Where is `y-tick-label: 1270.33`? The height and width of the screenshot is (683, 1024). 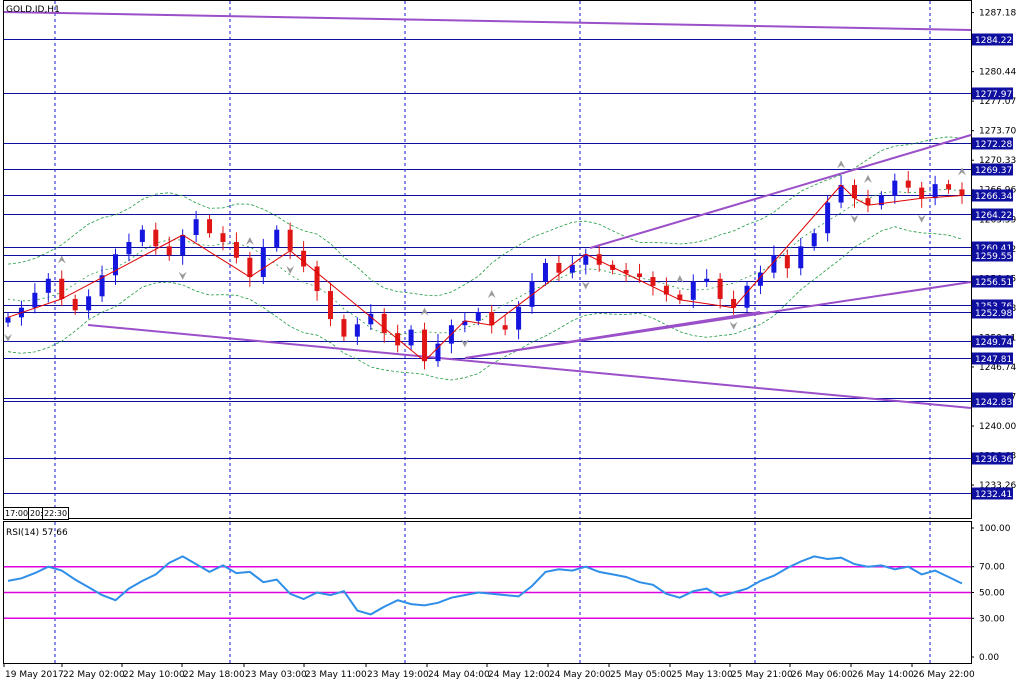
y-tick-label: 1270.33 is located at coordinates (997, 161).